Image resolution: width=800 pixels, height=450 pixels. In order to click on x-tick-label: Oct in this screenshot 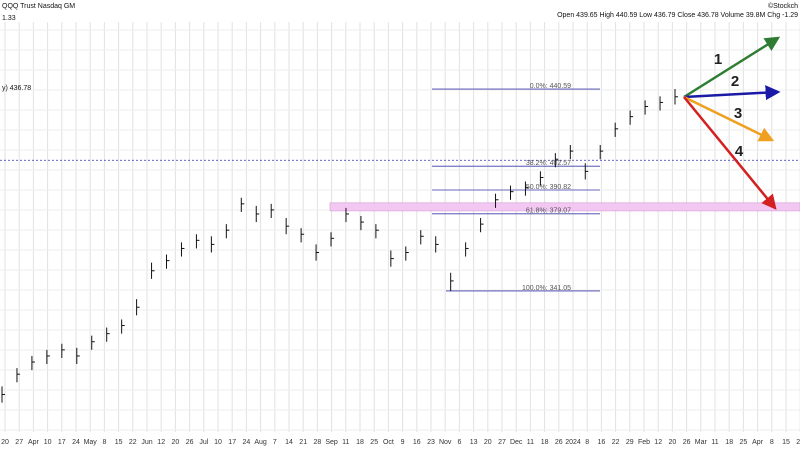, I will do `click(388, 442)`.